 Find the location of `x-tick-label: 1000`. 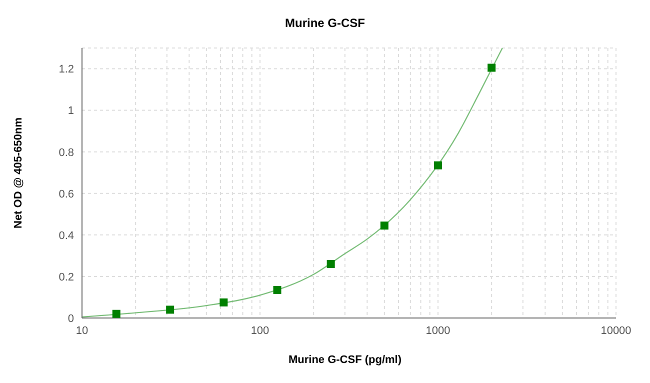

x-tick-label: 1000 is located at coordinates (438, 330).